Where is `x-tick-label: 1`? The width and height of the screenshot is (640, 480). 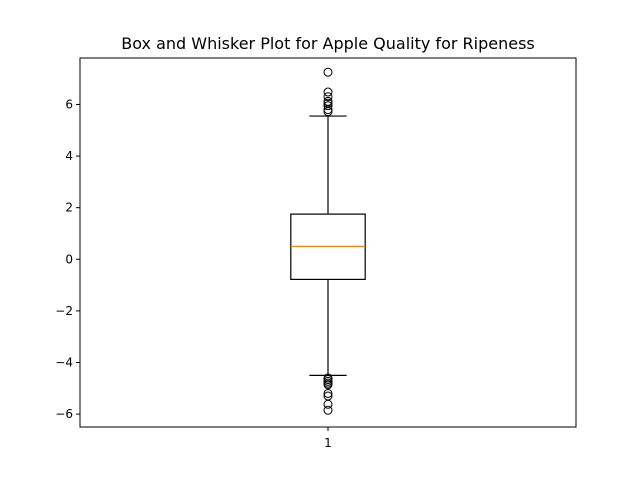 x-tick-label: 1 is located at coordinates (328, 443).